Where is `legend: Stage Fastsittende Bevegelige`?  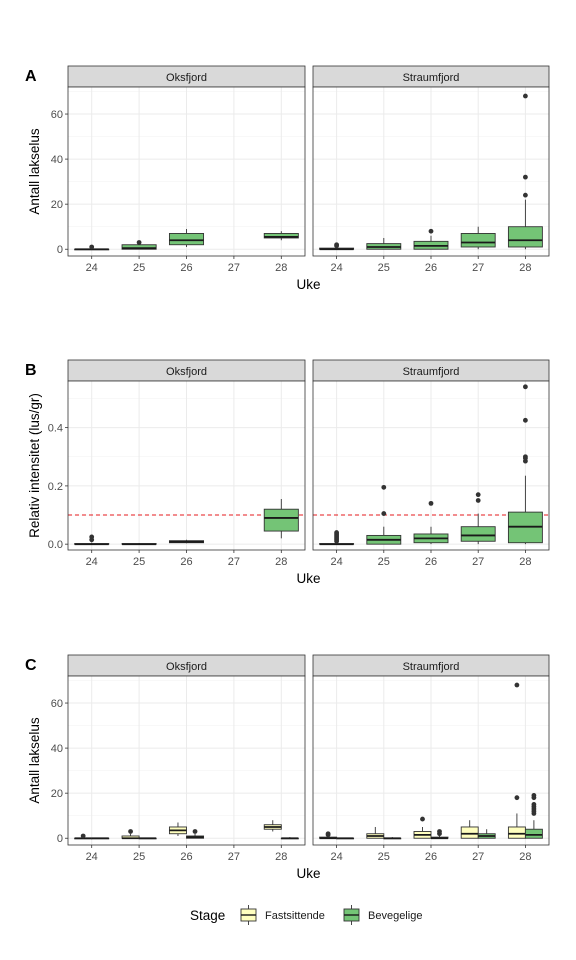
legend: Stage Fastsittende Bevegelige is located at coordinates (306, 915).